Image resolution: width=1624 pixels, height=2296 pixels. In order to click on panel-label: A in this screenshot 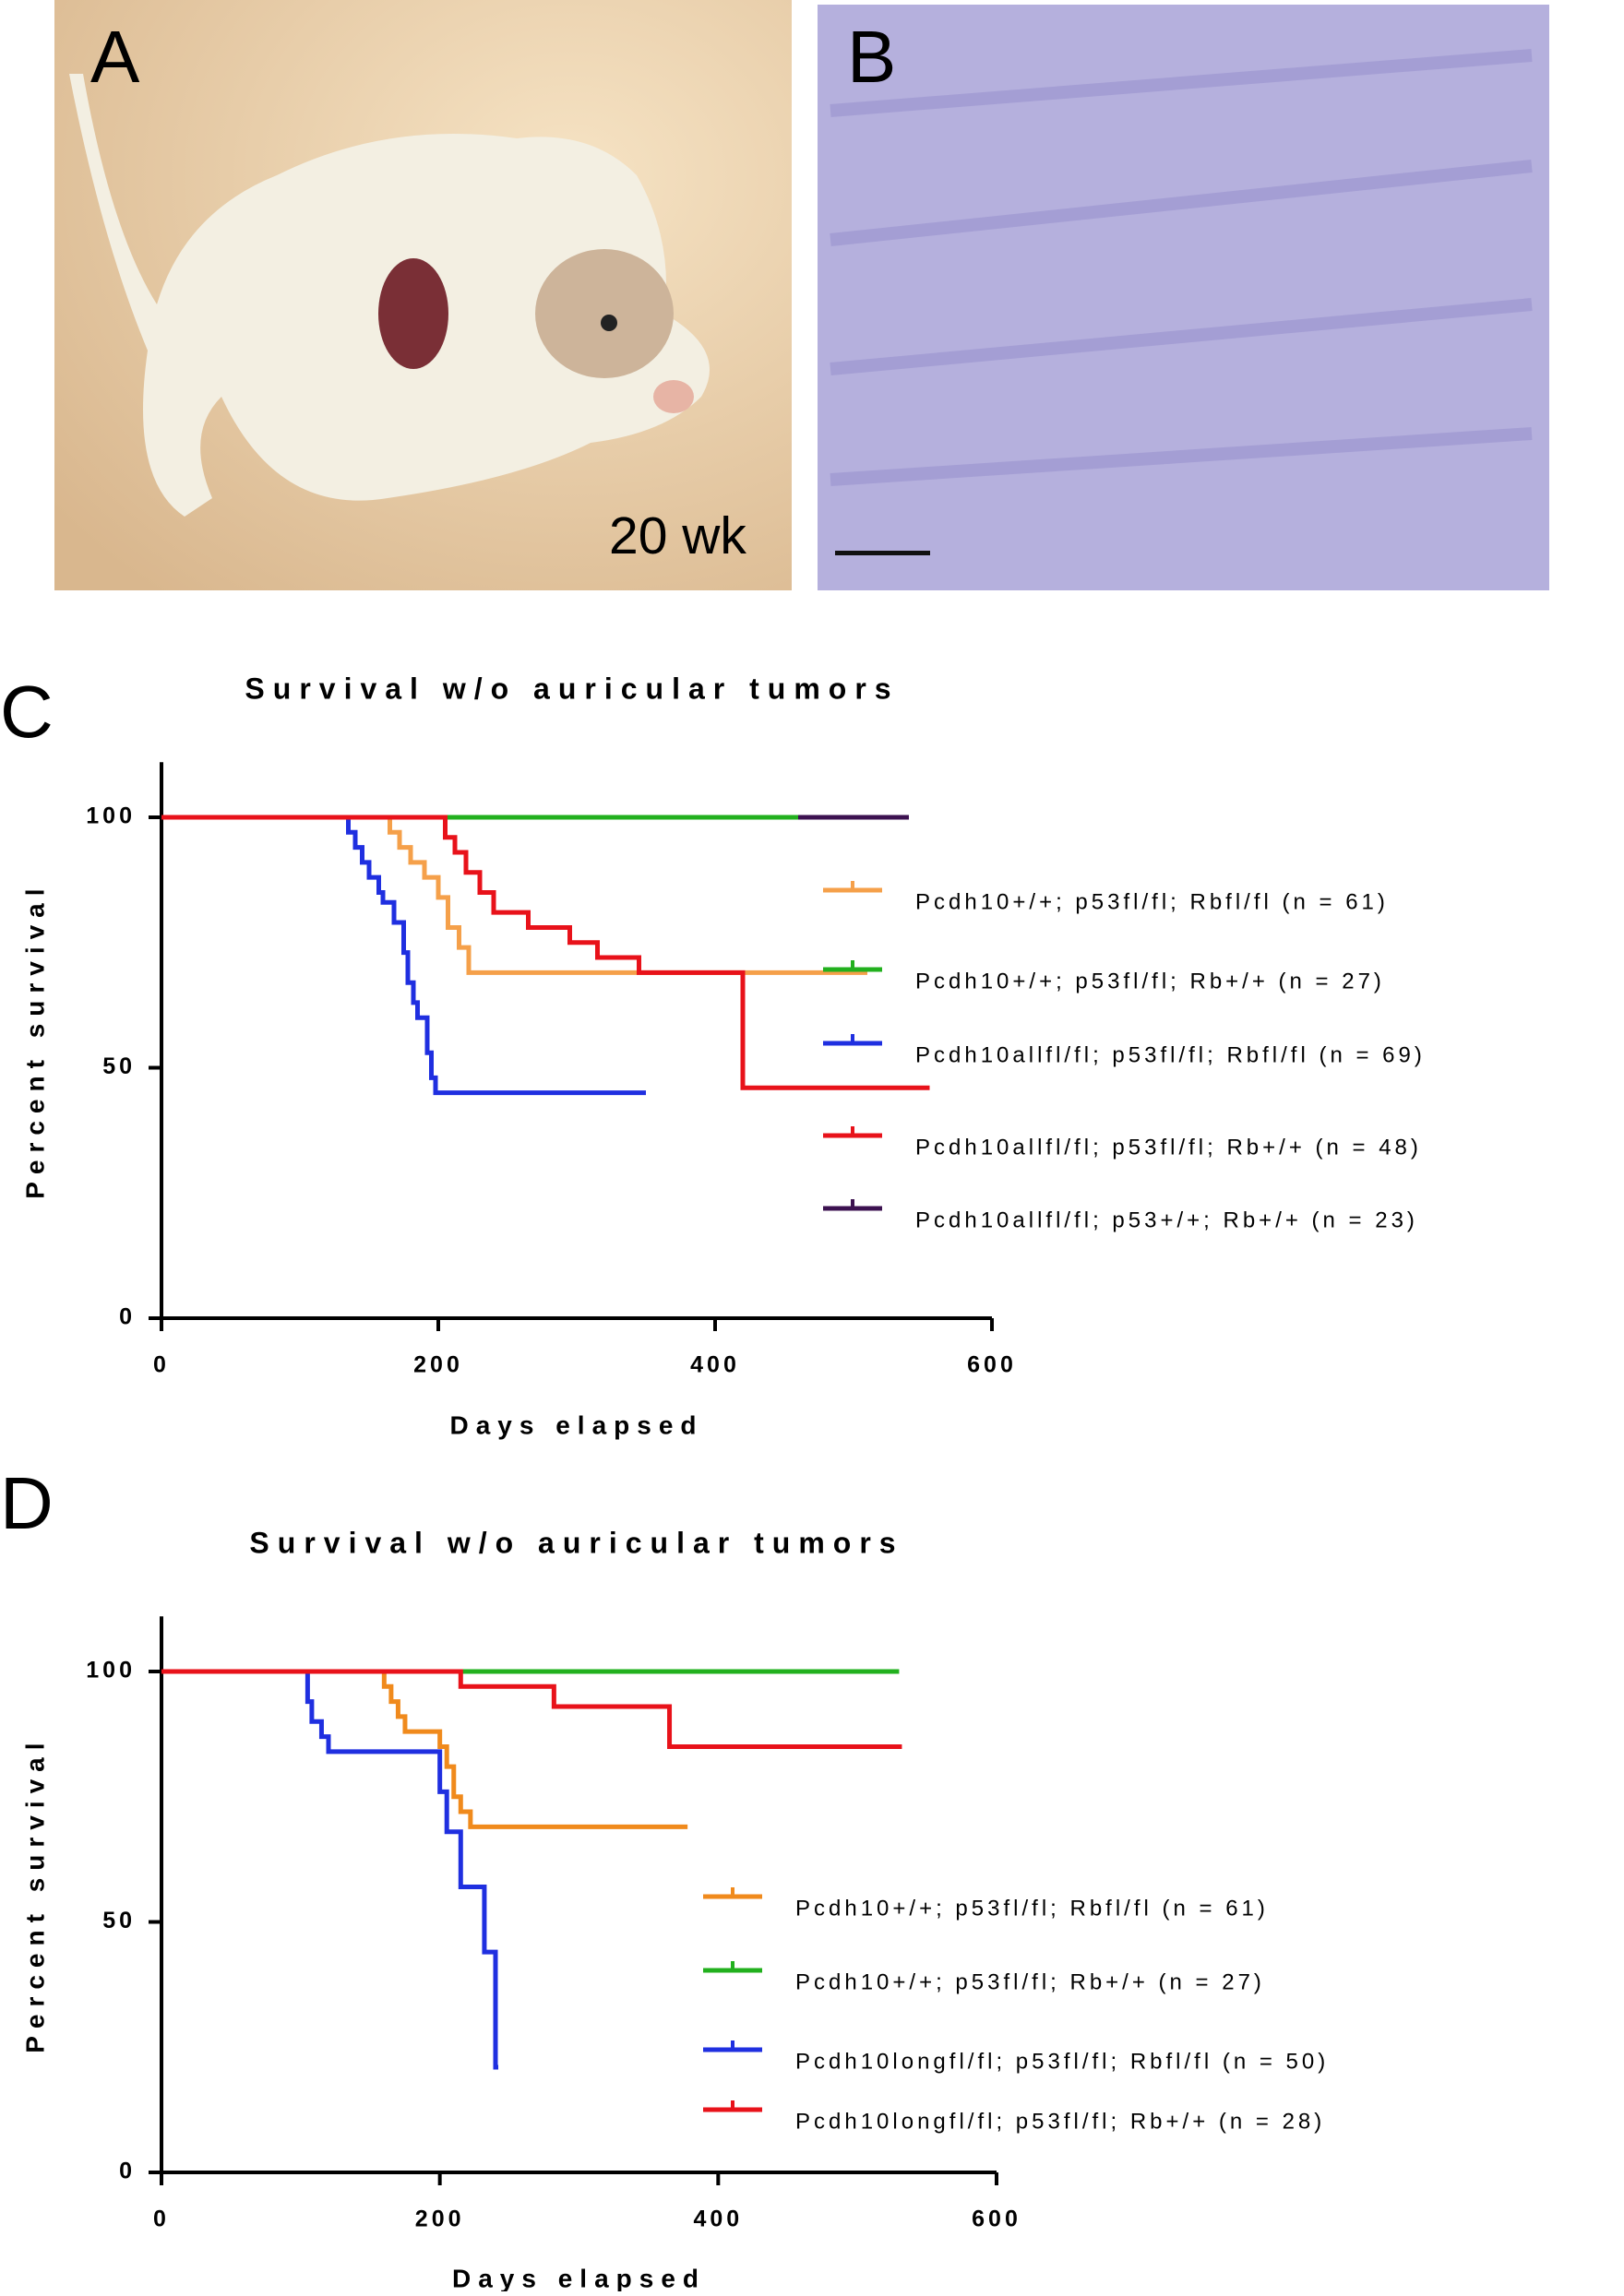, I will do `click(115, 57)`.